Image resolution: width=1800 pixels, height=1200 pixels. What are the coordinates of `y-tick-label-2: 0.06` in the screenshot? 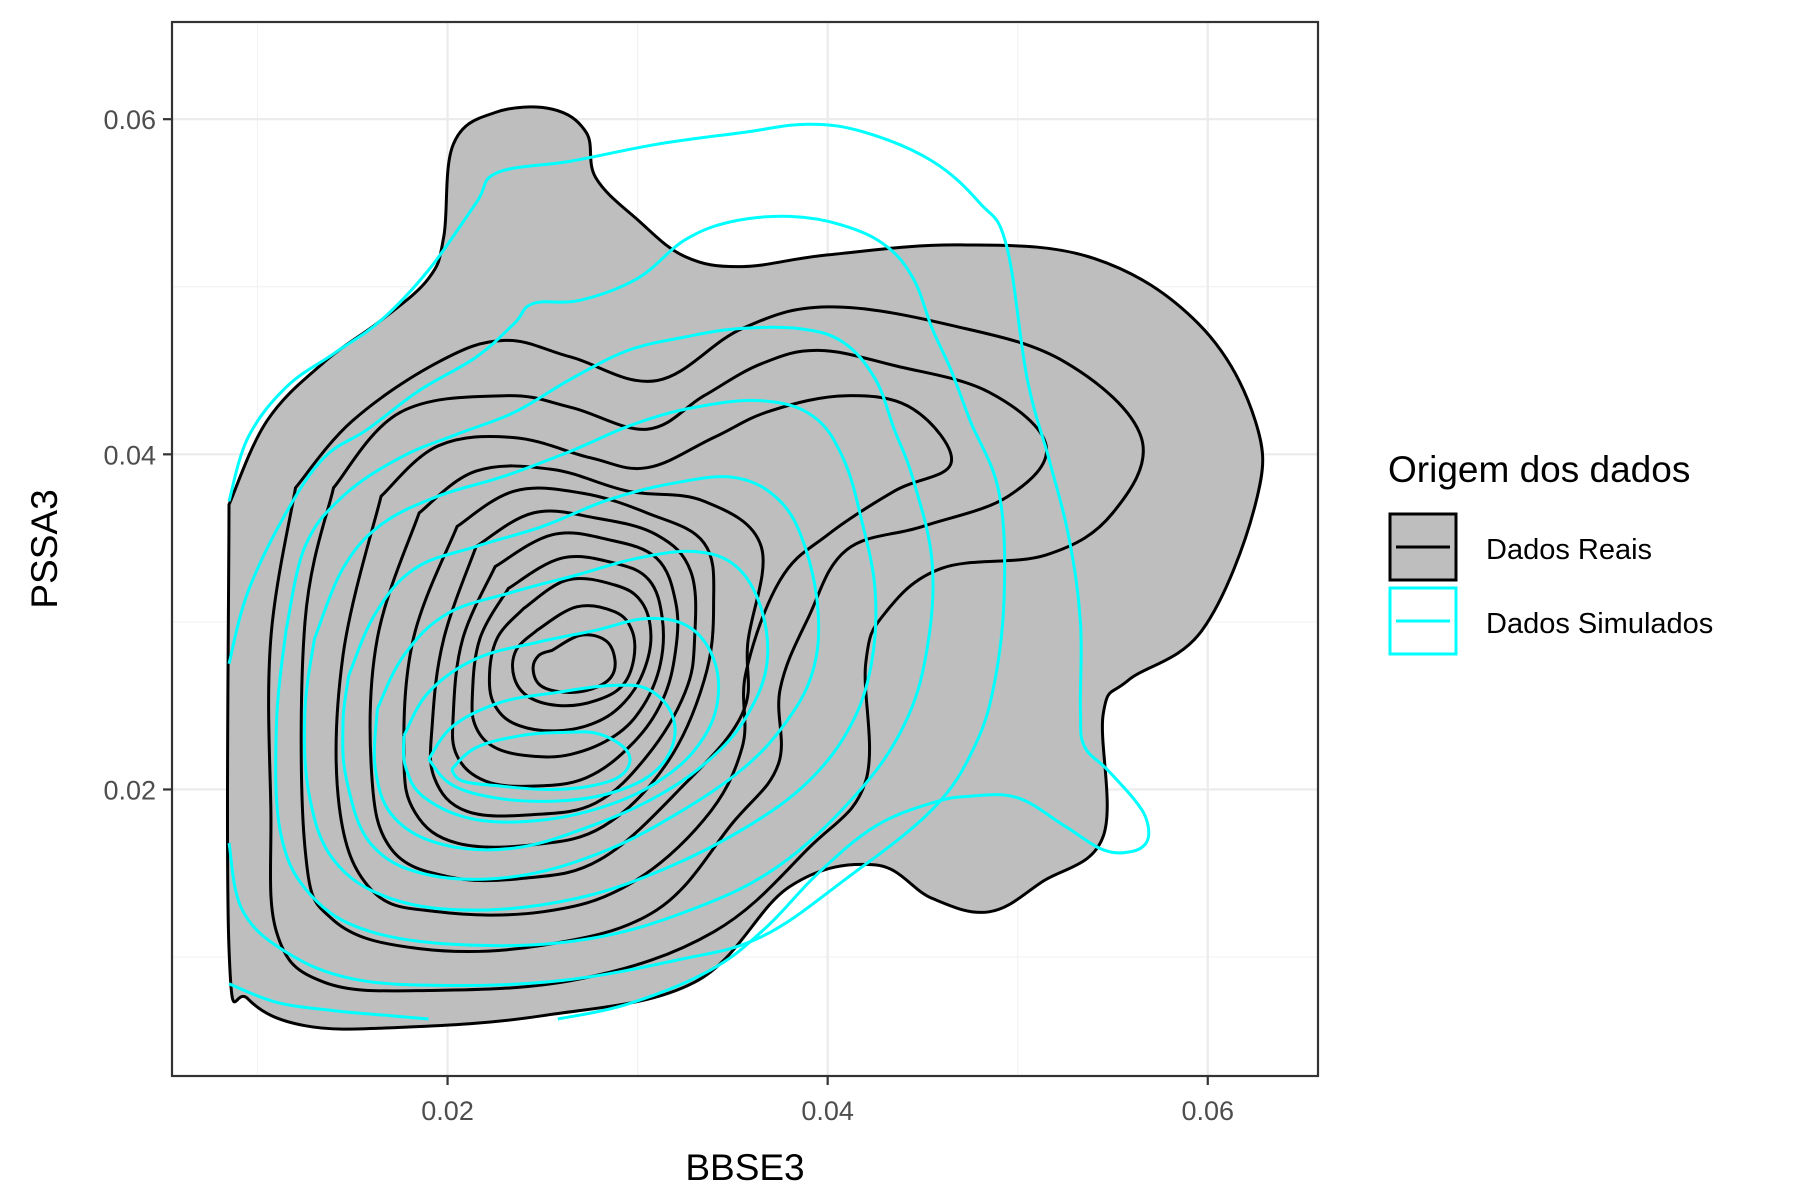 It's located at (129, 120).